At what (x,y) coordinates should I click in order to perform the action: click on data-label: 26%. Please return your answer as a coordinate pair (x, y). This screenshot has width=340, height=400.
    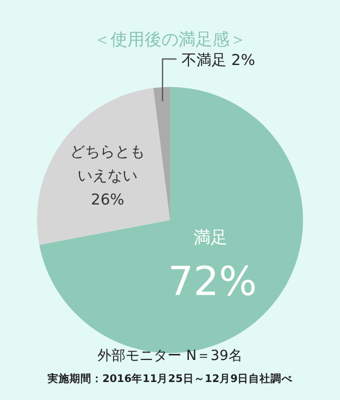
    Looking at the image, I should click on (107, 199).